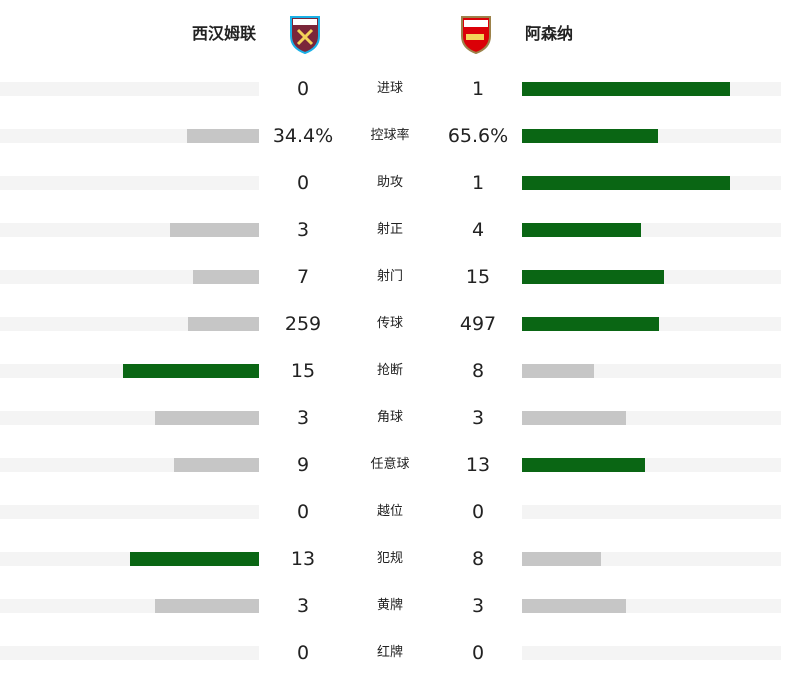 Image resolution: width=809 pixels, height=673 pixels. What do you see at coordinates (389, 511) in the screenshot?
I see `stat-label: 越位` at bounding box center [389, 511].